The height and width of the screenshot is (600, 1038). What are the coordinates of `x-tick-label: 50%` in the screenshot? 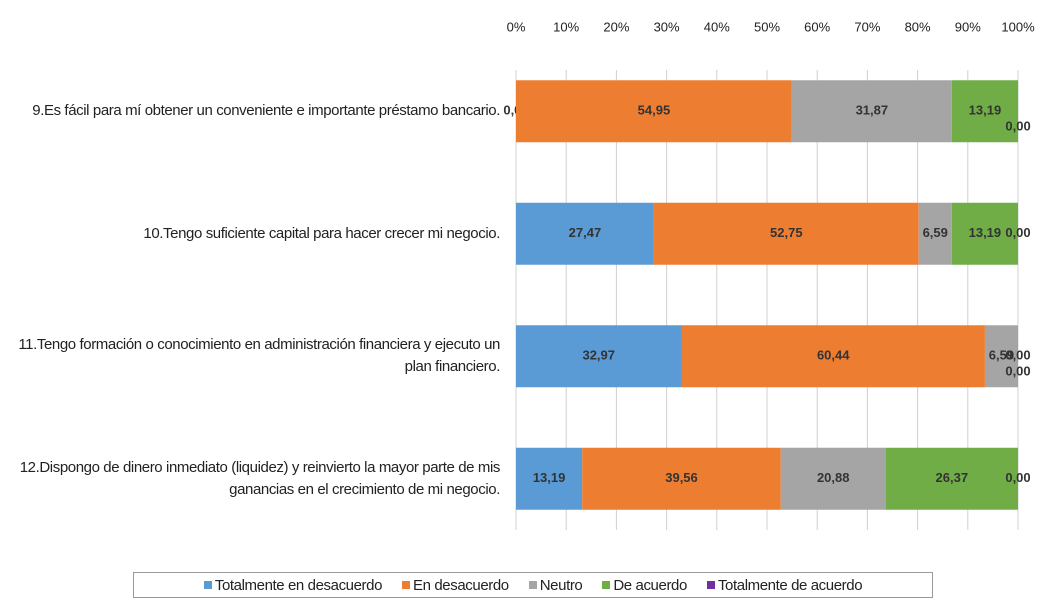 It's located at (767, 26).